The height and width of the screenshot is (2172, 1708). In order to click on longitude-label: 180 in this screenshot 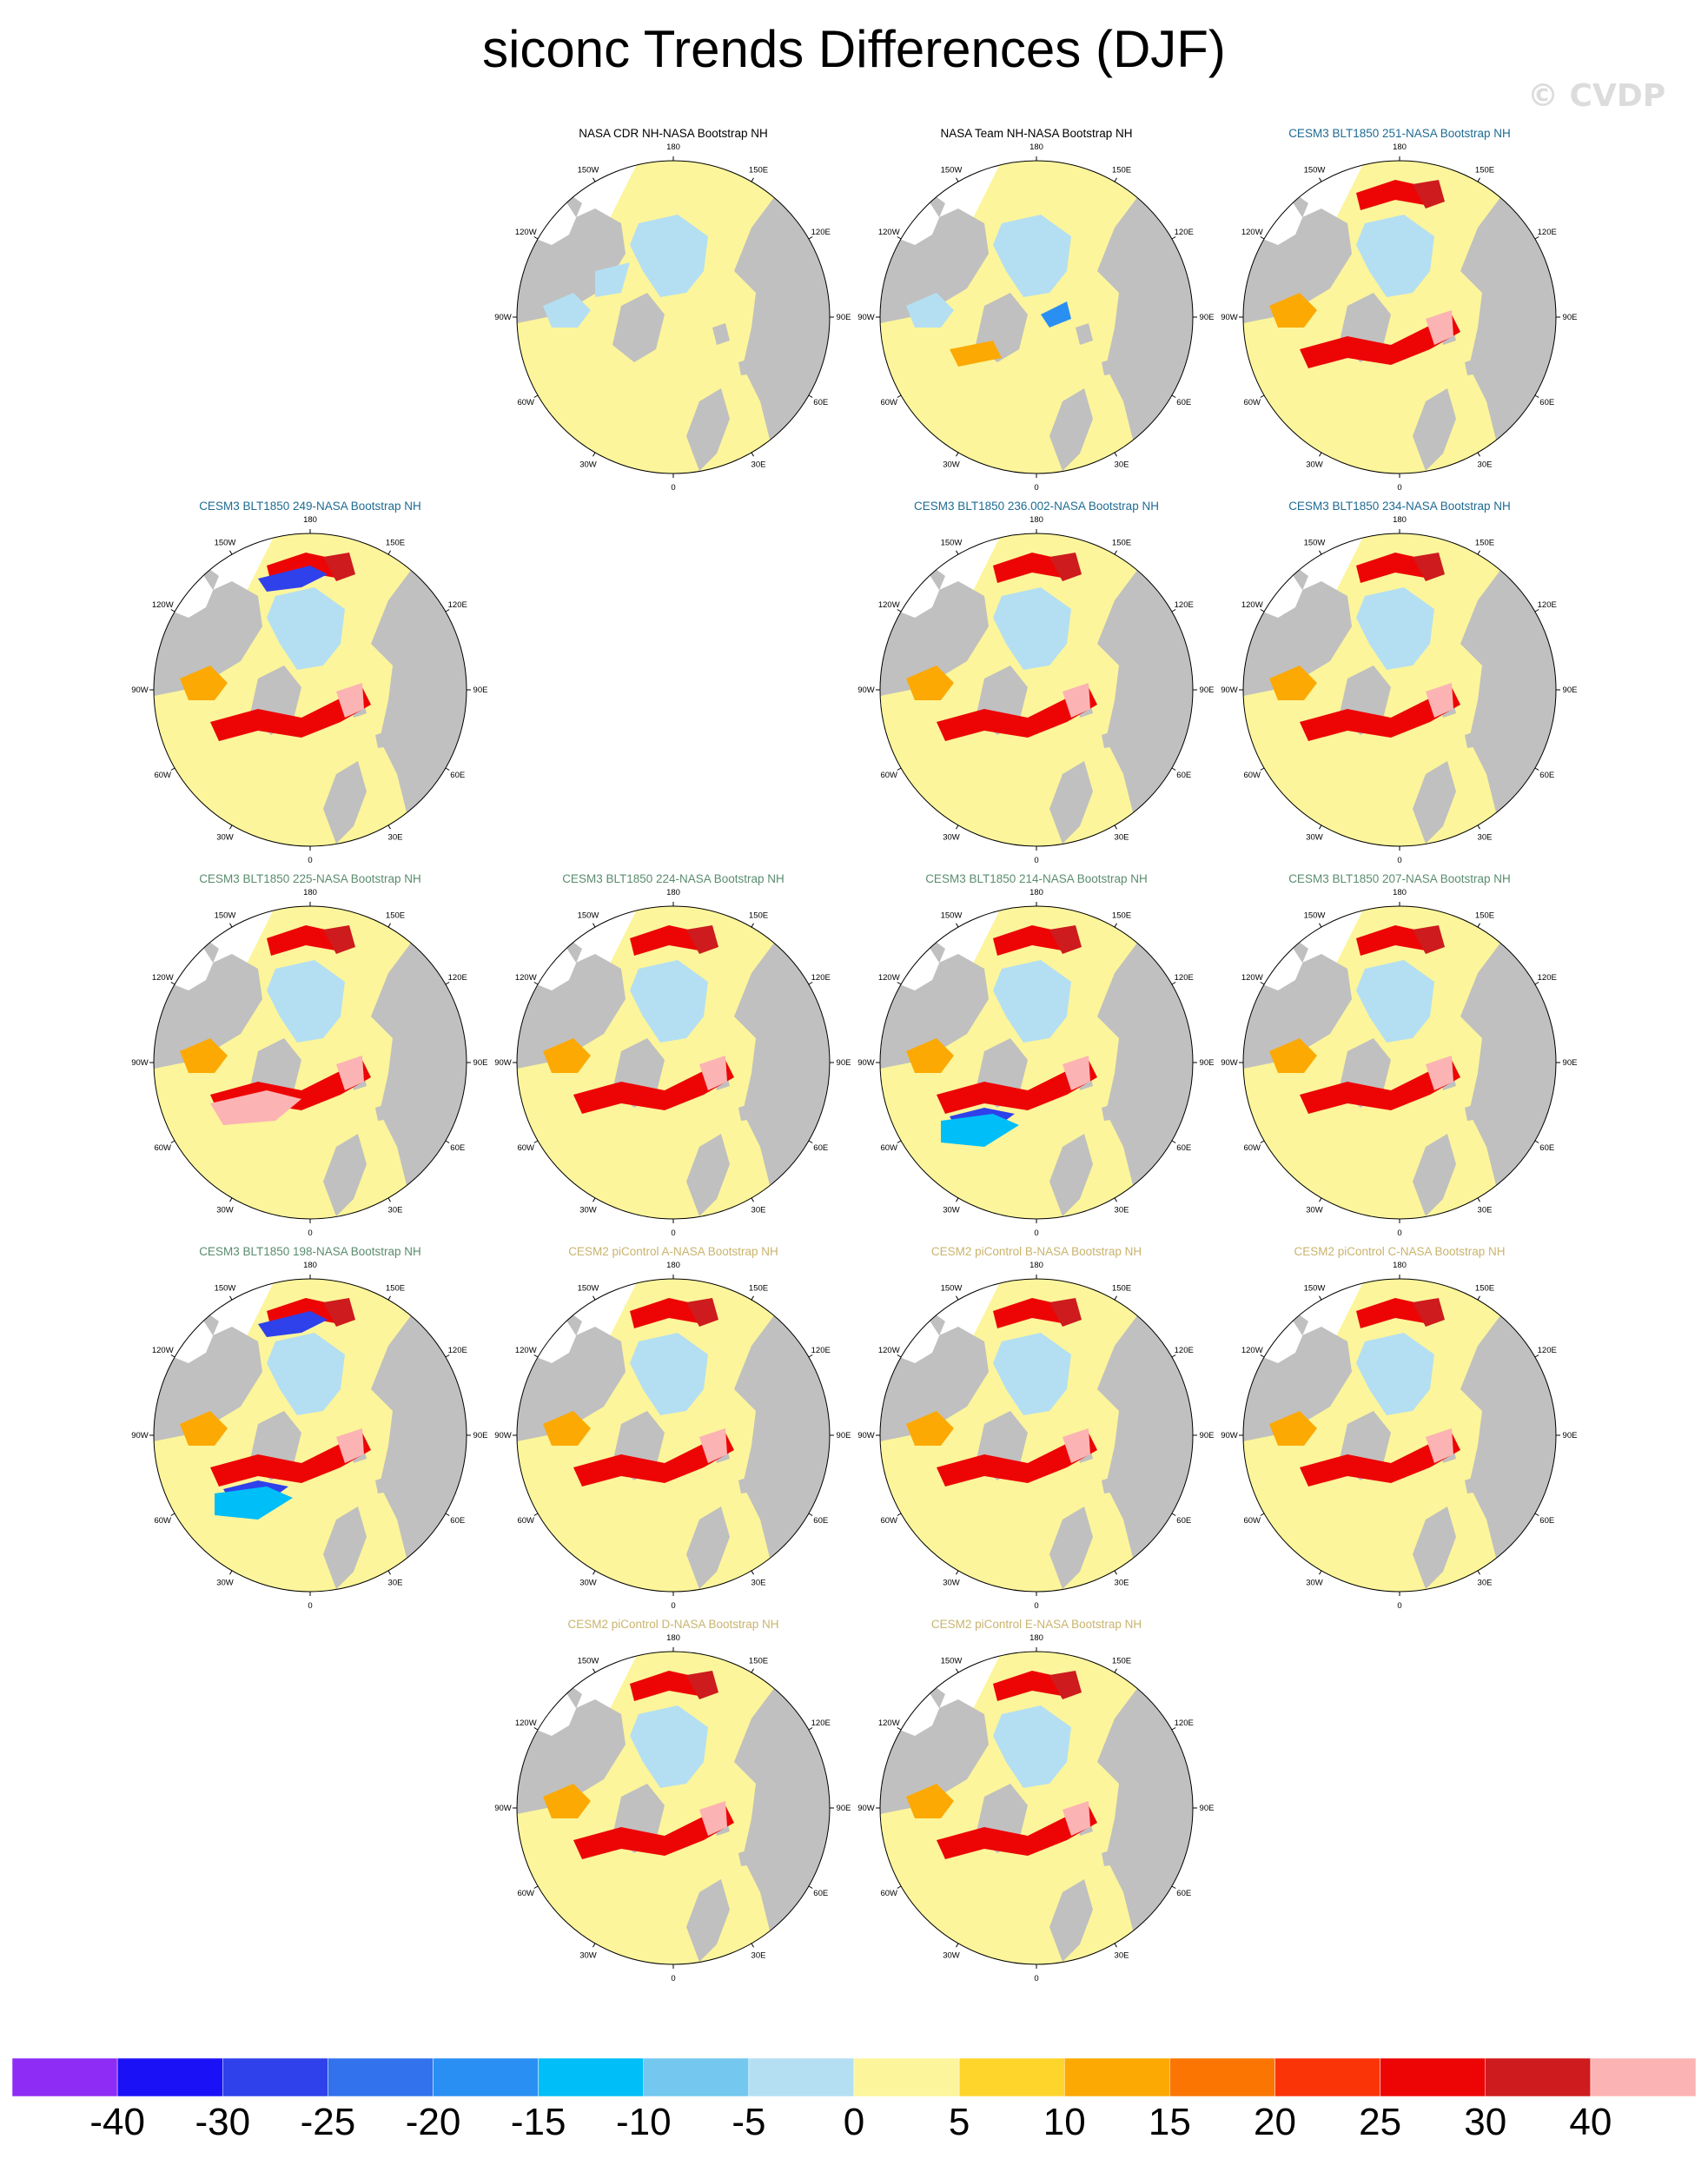, I will do `click(1036, 520)`.